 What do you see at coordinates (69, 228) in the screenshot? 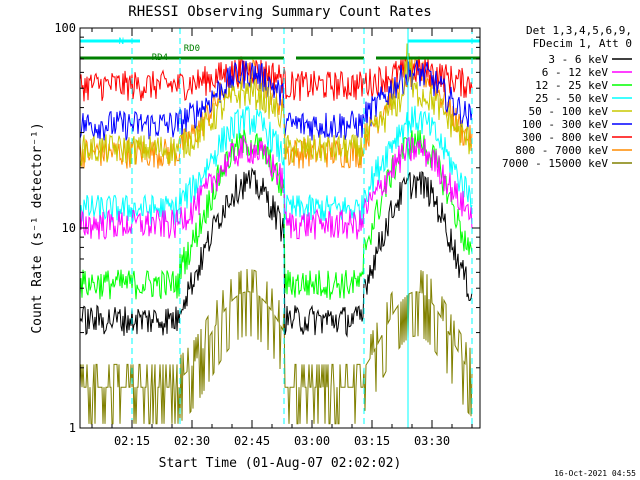
I see `y-tick-label: 10` at bounding box center [69, 228].